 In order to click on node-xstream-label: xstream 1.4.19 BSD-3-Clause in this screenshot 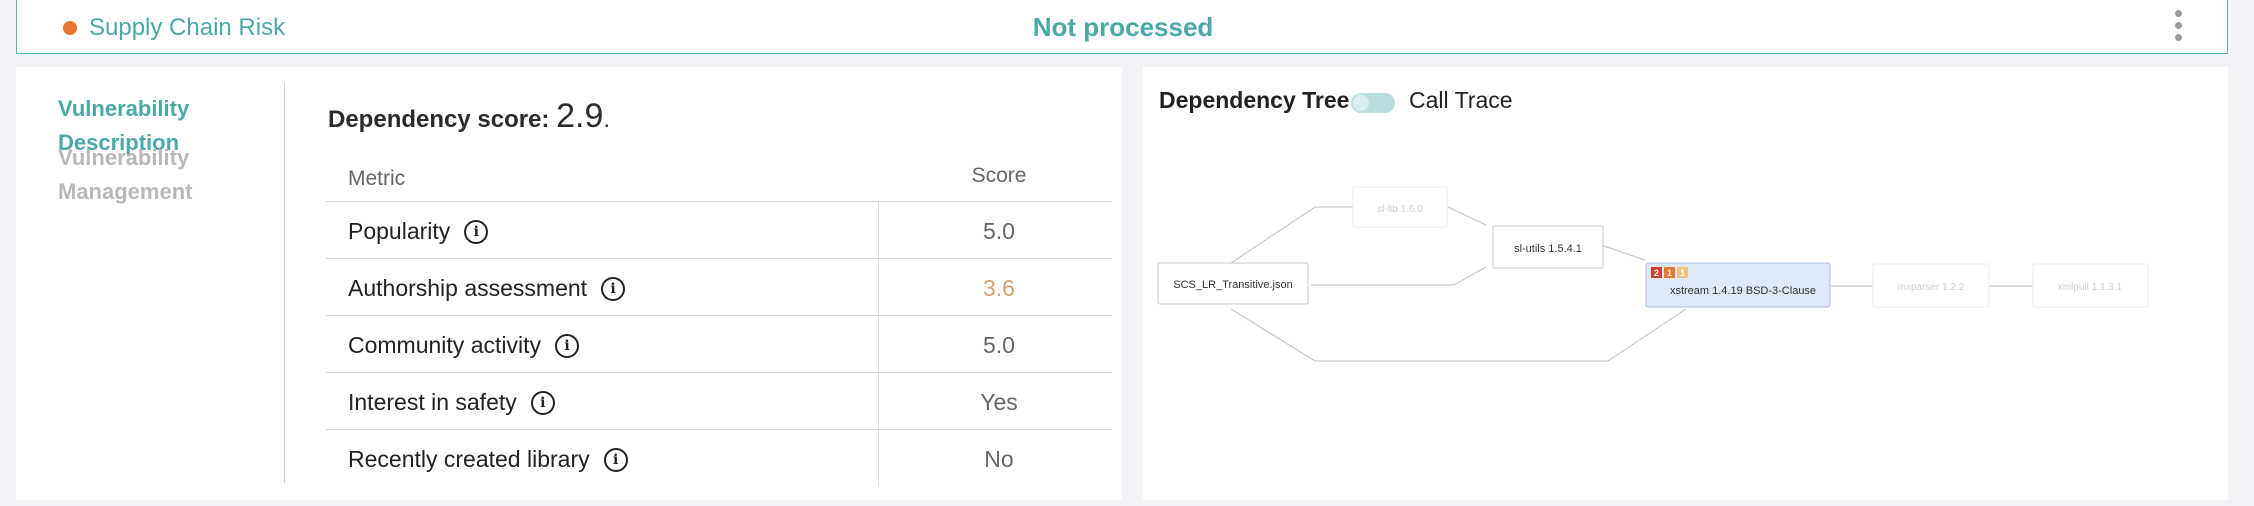, I will do `click(1743, 291)`.